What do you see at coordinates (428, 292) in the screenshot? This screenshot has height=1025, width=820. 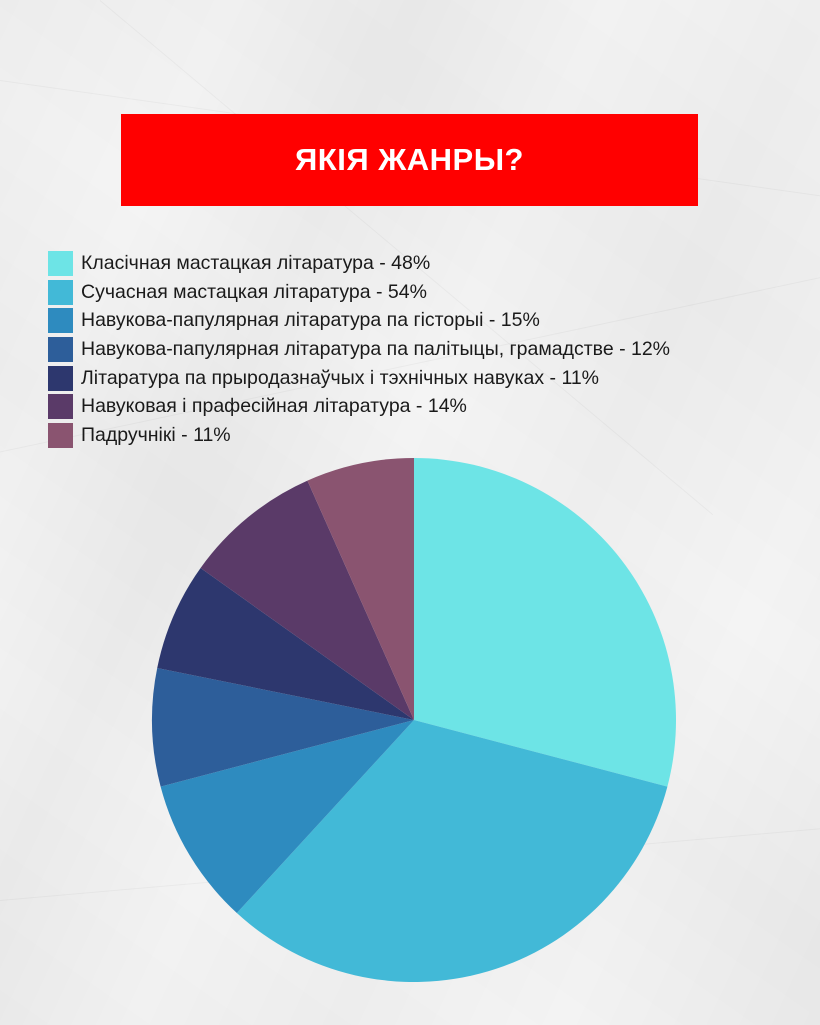 I see `legend-item: Сучасная мастацкая літаратура - 54%` at bounding box center [428, 292].